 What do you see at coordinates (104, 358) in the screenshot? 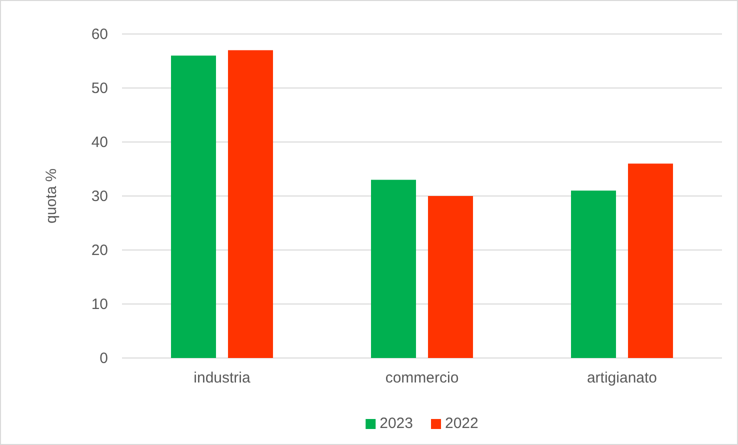
I see `y-tick-label: 0` at bounding box center [104, 358].